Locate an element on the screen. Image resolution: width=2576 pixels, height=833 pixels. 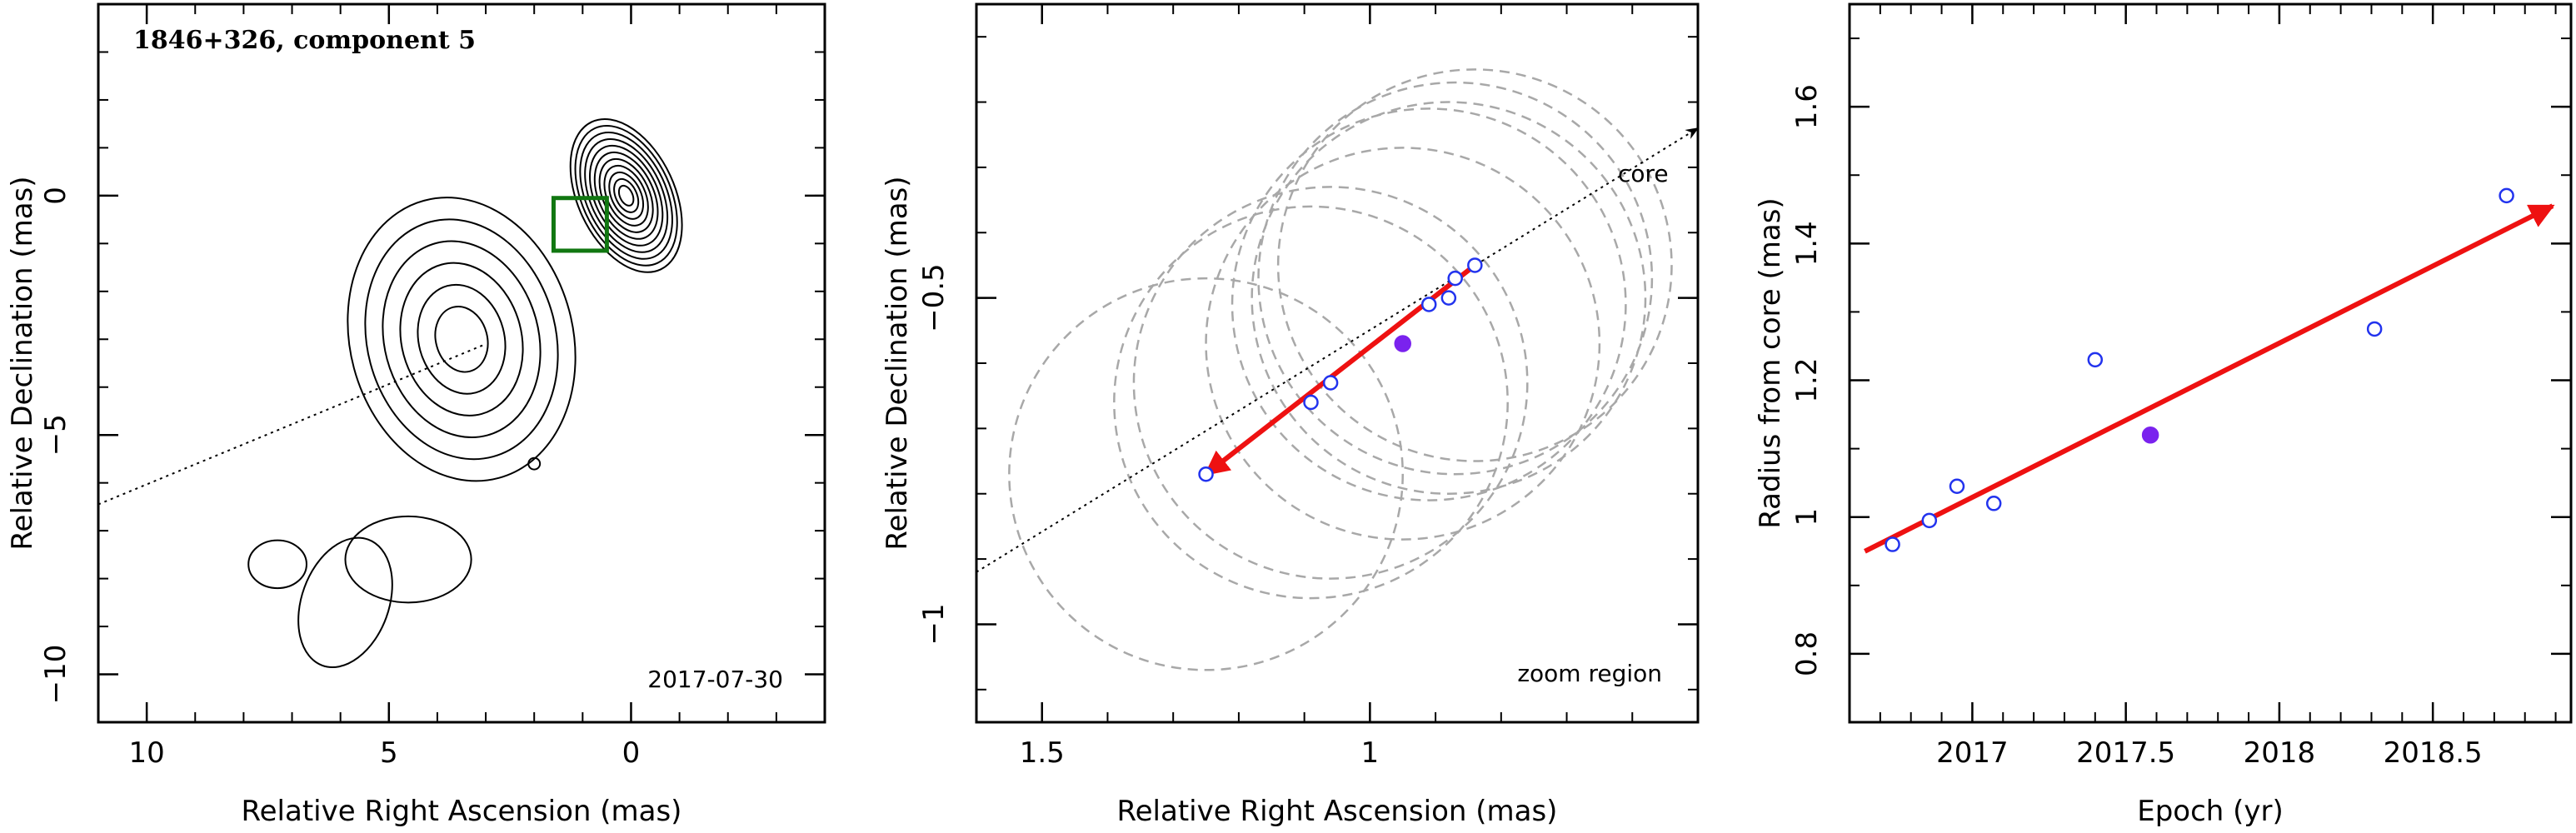
x-tick-label: 2018.5 is located at coordinates (2433, 753).